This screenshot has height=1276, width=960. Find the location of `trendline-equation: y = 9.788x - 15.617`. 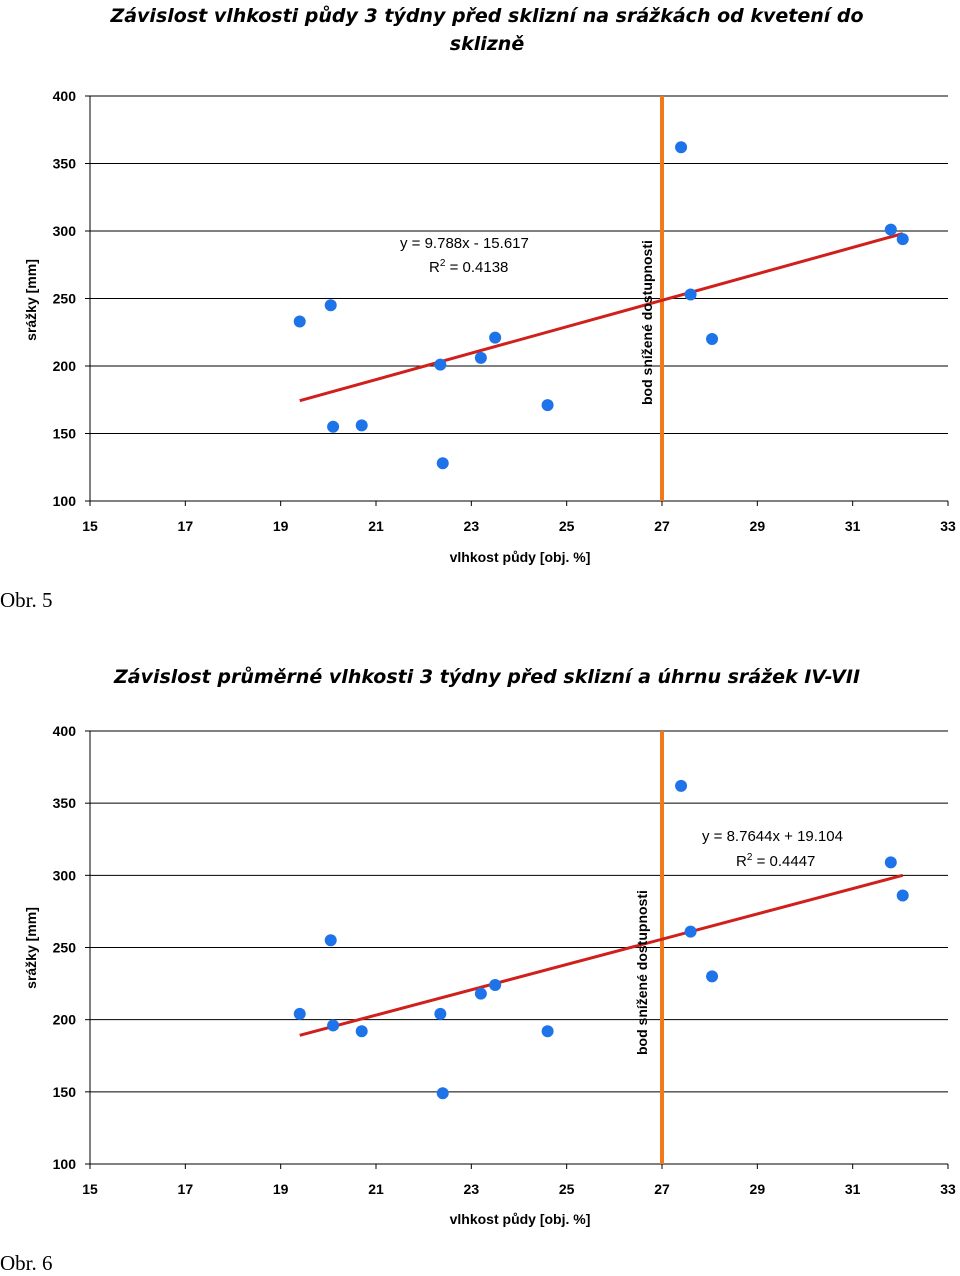

trendline-equation: y = 9.788x - 15.617 is located at coordinates (464, 243).